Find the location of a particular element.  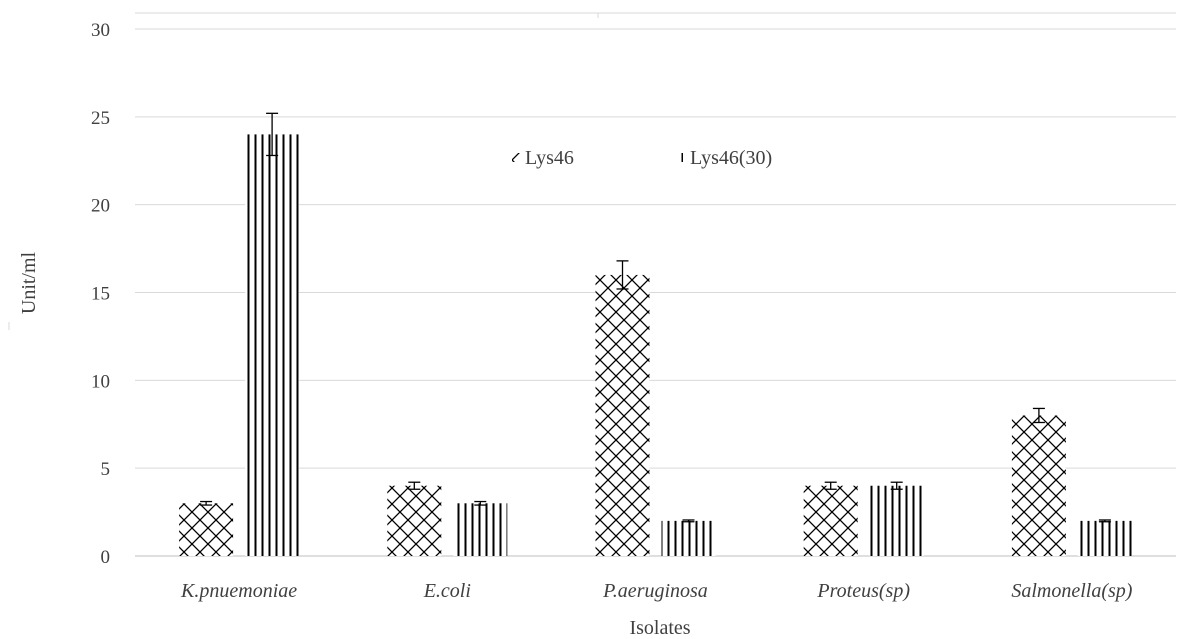

x-tick-label: Proteus(sp) is located at coordinates (863, 591).